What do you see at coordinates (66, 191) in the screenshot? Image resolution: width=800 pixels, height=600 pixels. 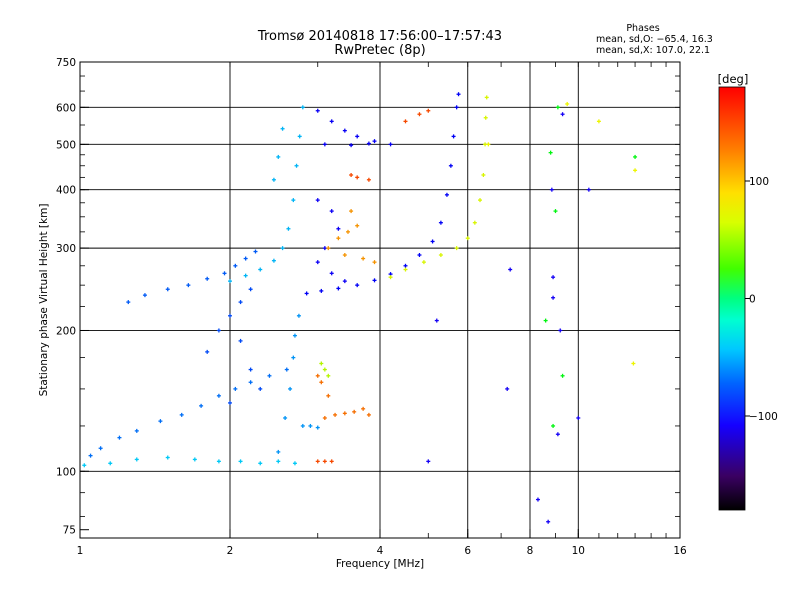 I see `y-tick-label: 400` at bounding box center [66, 191].